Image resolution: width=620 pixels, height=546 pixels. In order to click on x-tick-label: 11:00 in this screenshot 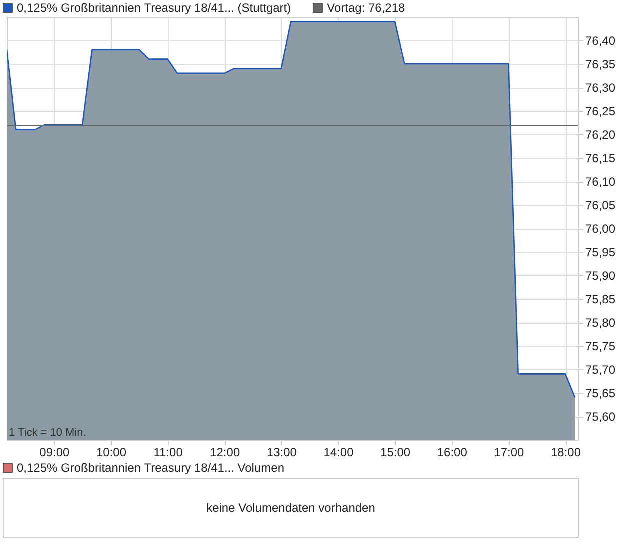, I will do `click(169, 453)`.